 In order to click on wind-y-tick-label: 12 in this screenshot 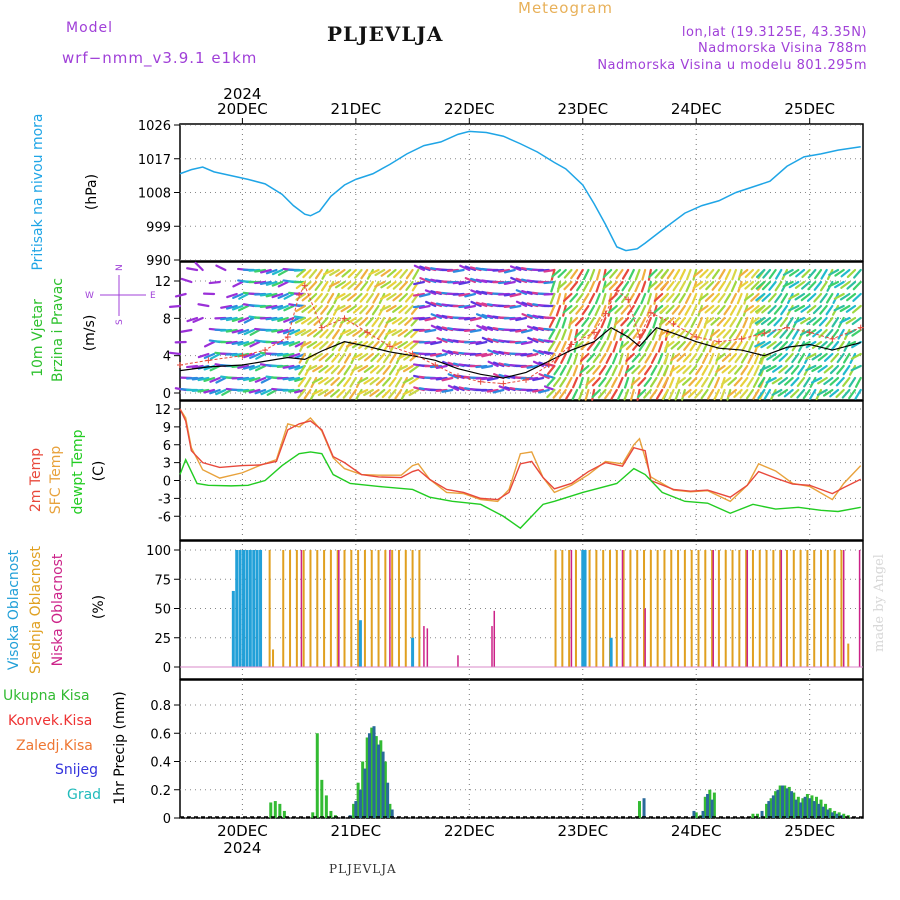, I will do `click(162, 282)`.